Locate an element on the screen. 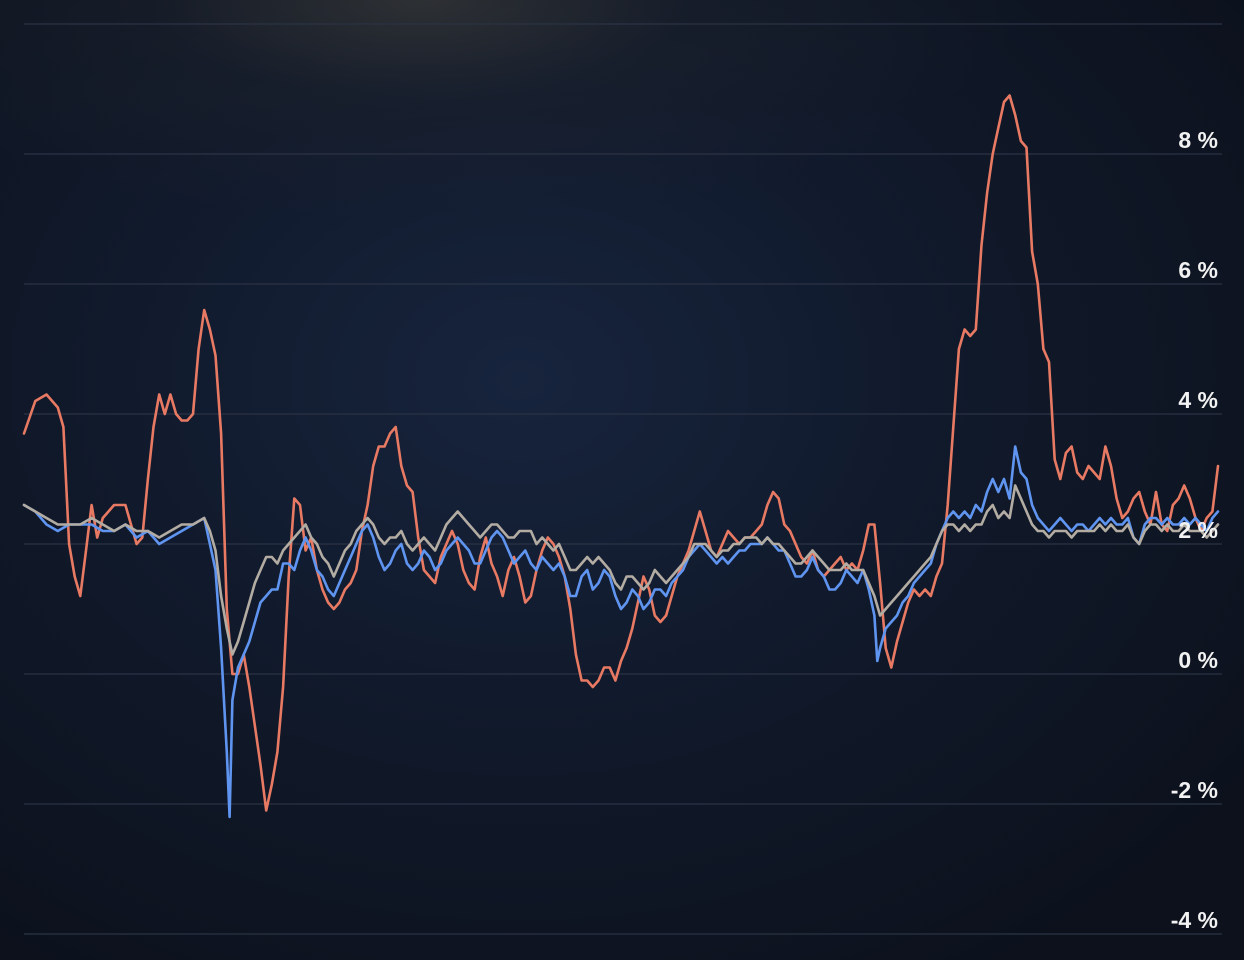 Image resolution: width=1244 pixels, height=960 pixels. y-tick-label: 2 % is located at coordinates (1198, 530).